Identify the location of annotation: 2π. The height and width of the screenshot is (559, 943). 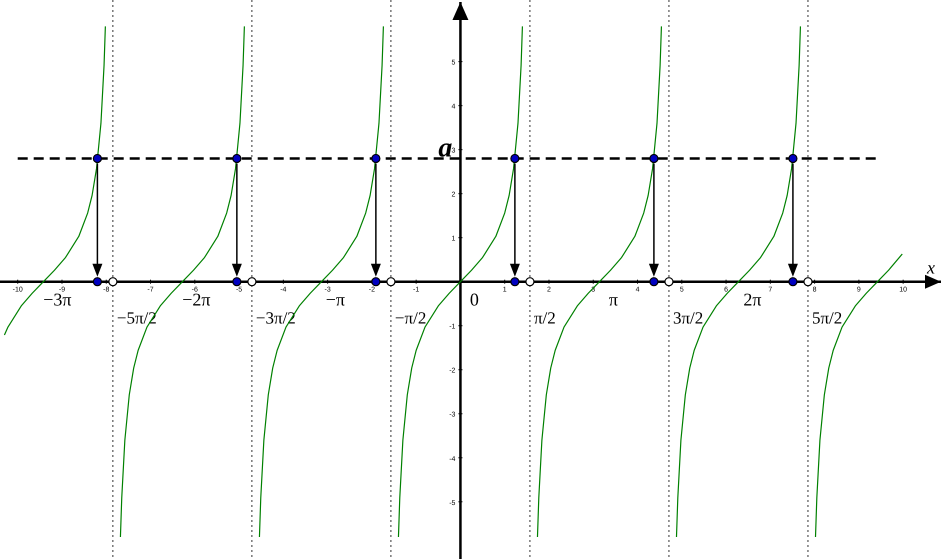
(752, 300).